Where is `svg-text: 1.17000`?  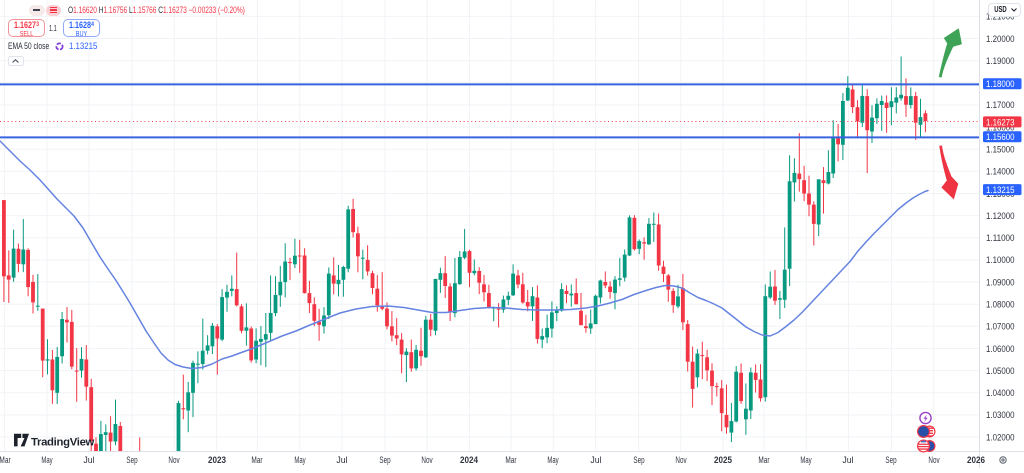
svg-text: 1.17000 is located at coordinates (1000, 105).